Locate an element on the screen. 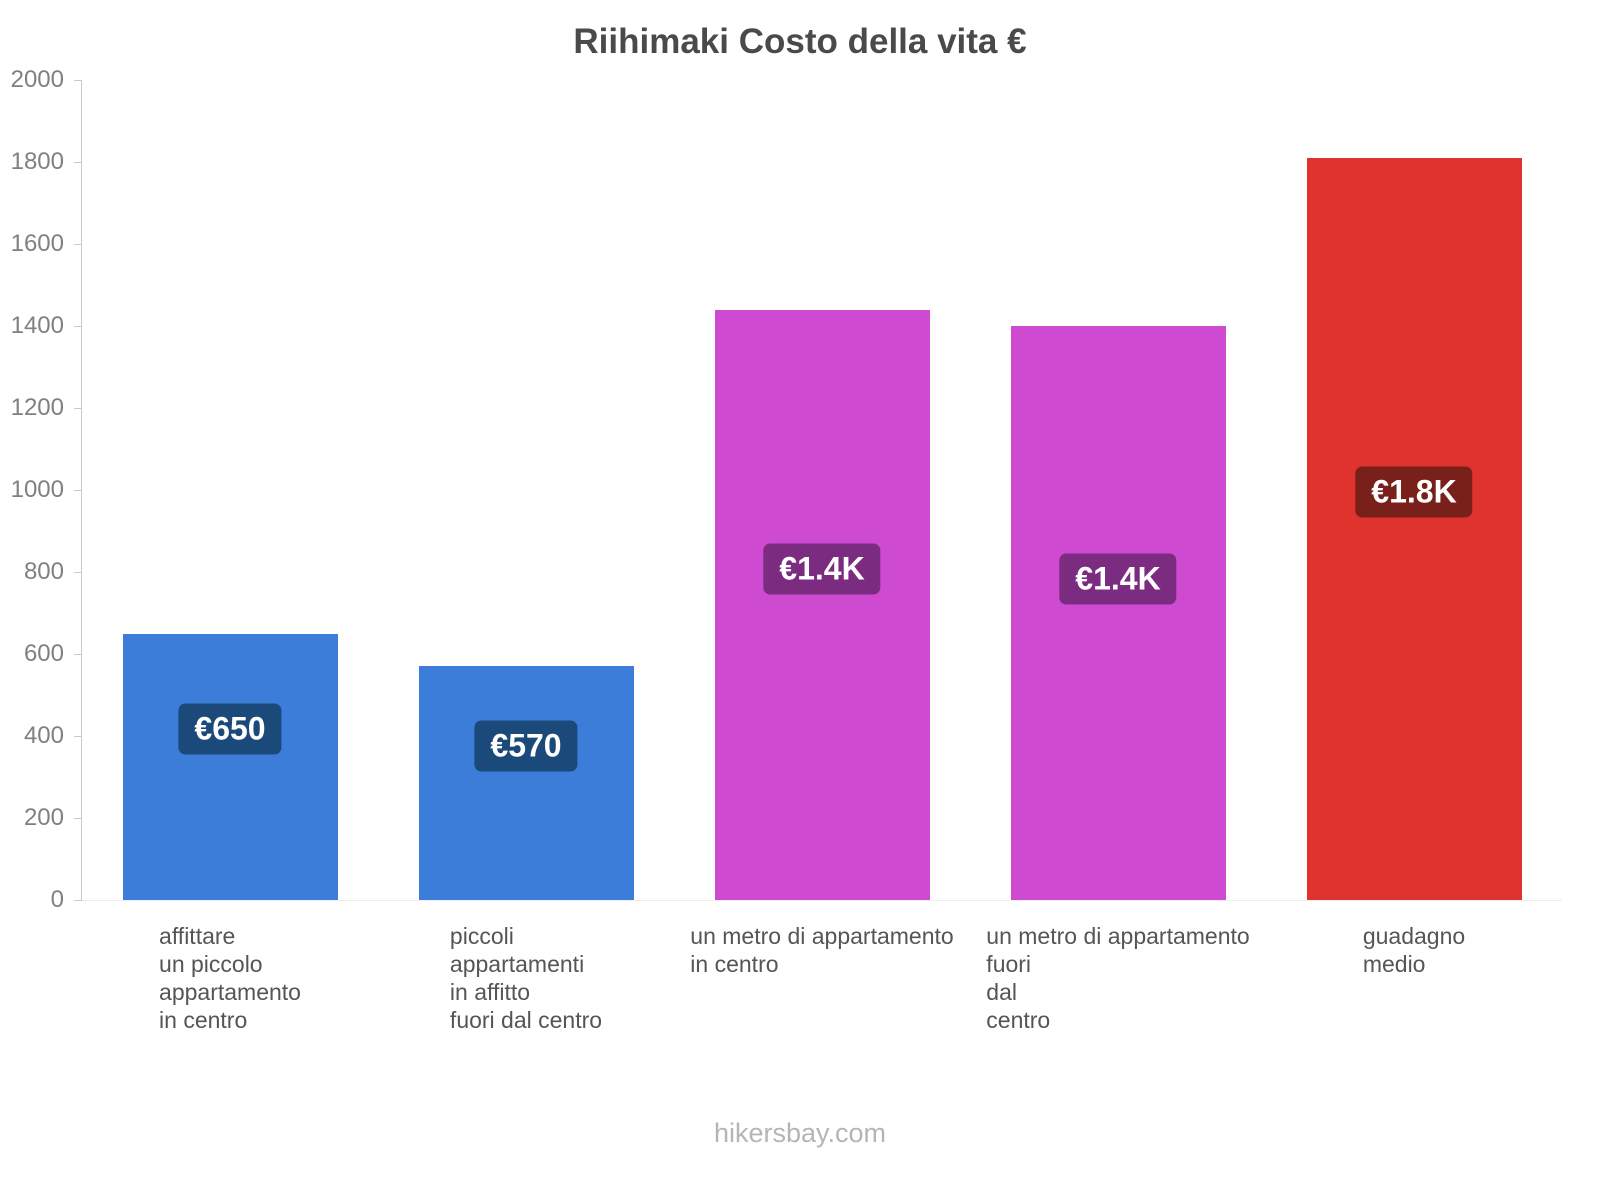  x-axis-label-line: piccoli is located at coordinates (481, 936).